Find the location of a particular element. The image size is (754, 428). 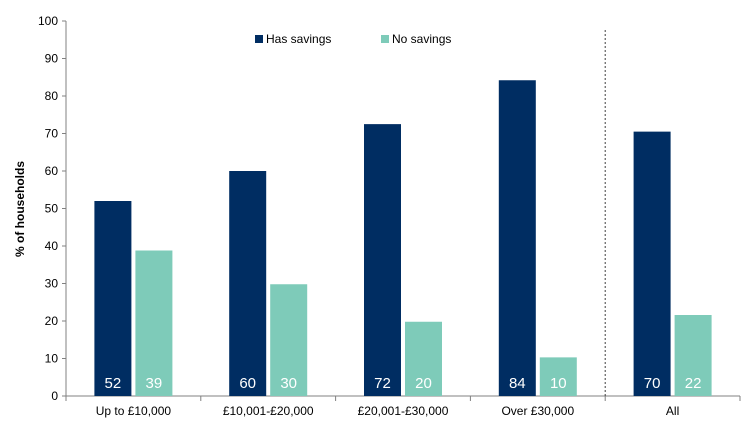

y-tick-label: 20 is located at coordinates (52, 321).